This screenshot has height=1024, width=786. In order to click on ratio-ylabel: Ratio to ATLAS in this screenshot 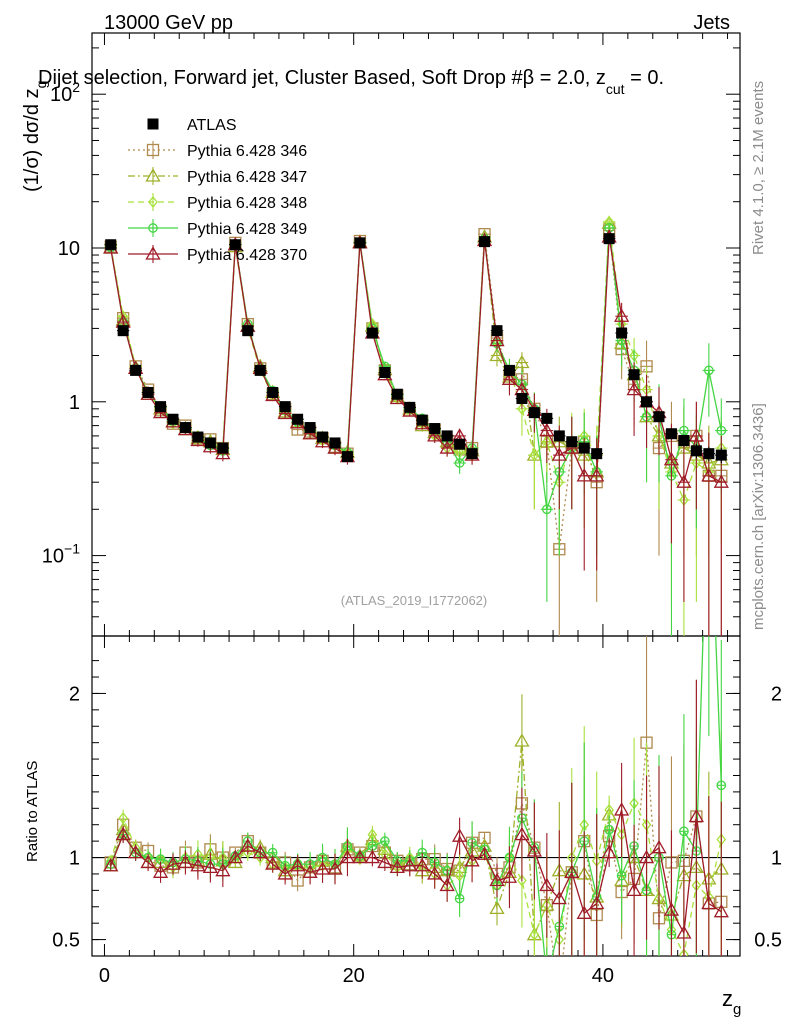, I will do `click(32, 811)`.